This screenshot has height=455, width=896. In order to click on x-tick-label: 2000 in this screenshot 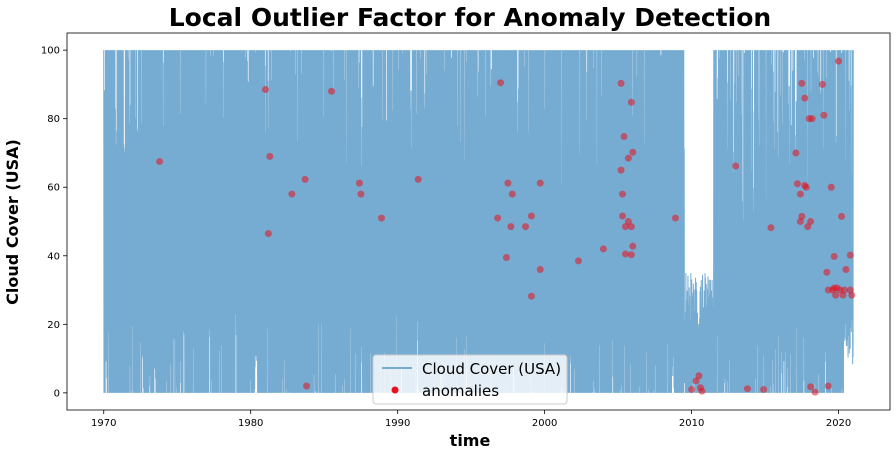, I will do `click(544, 423)`.